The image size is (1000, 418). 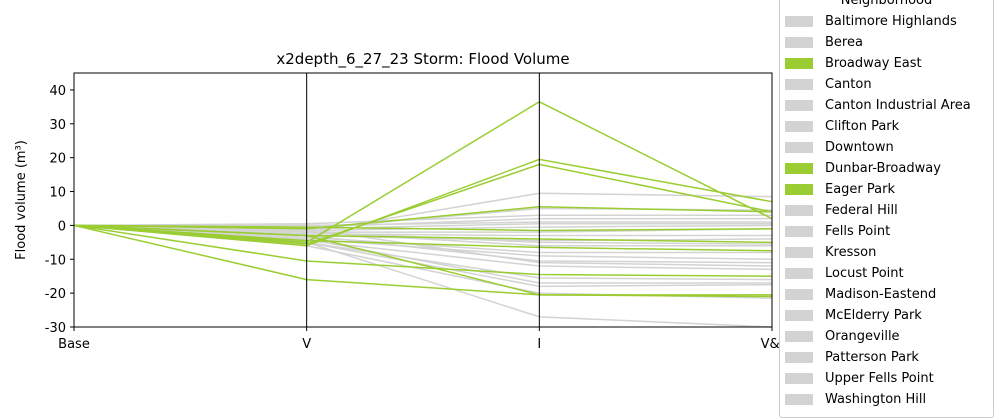 I want to click on legend-label: Patterson Park, so click(x=872, y=357).